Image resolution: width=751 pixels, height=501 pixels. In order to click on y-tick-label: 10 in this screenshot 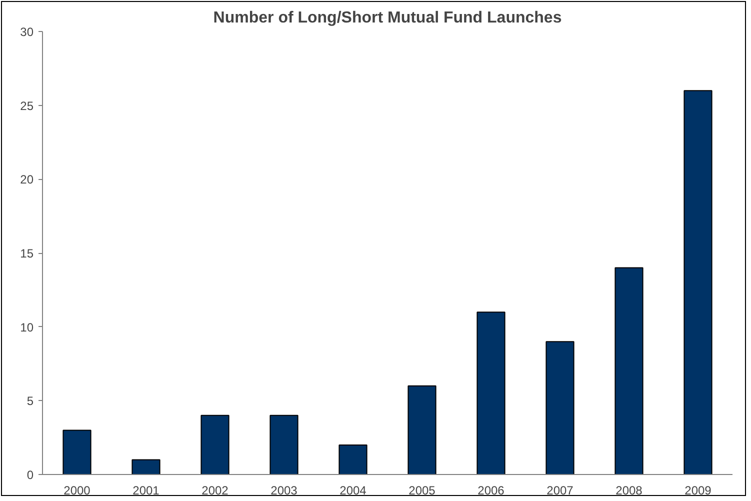, I will do `click(27, 327)`.